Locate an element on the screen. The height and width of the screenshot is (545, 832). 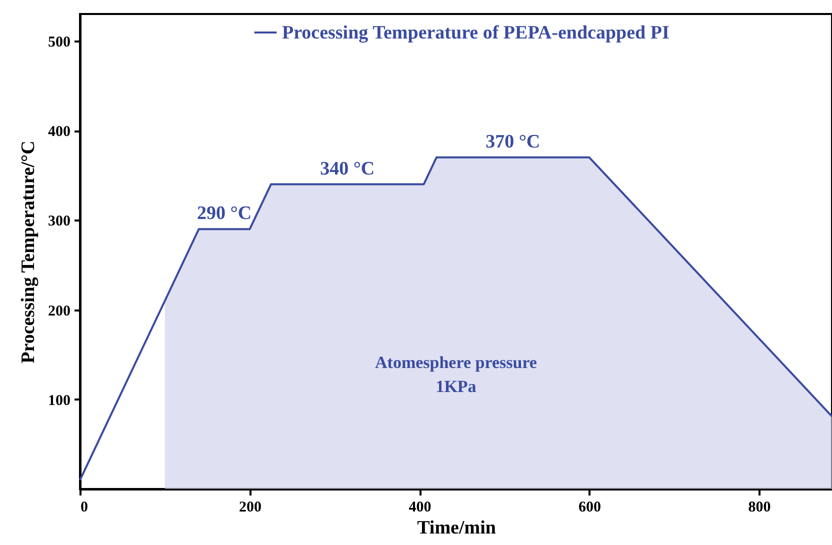
legend-label: Processing Temperature of PEPA-endcapped PI is located at coordinates (476, 33).